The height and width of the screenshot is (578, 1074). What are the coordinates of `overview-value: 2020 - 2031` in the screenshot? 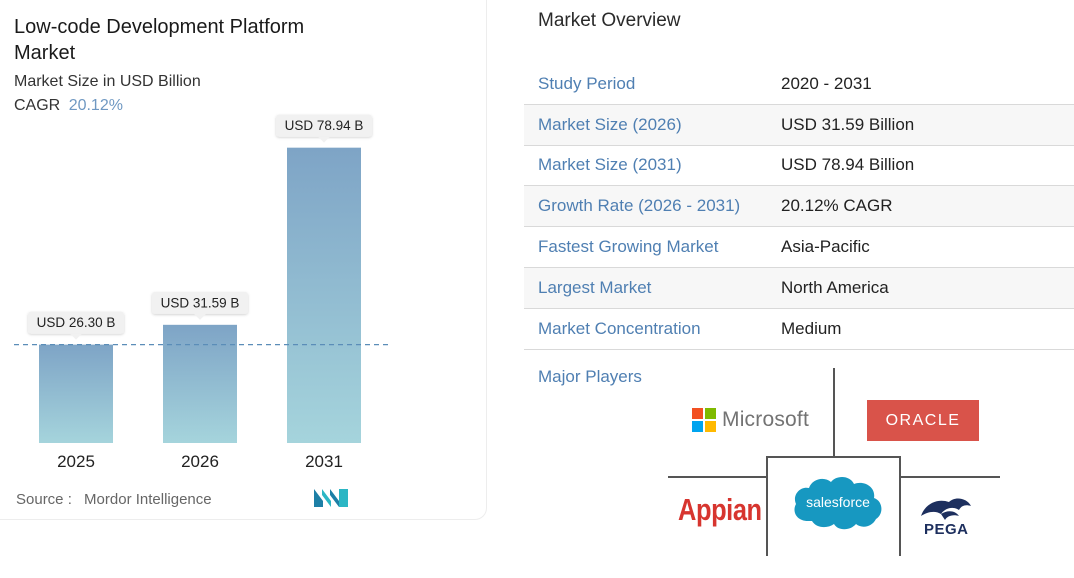 It's located at (826, 83).